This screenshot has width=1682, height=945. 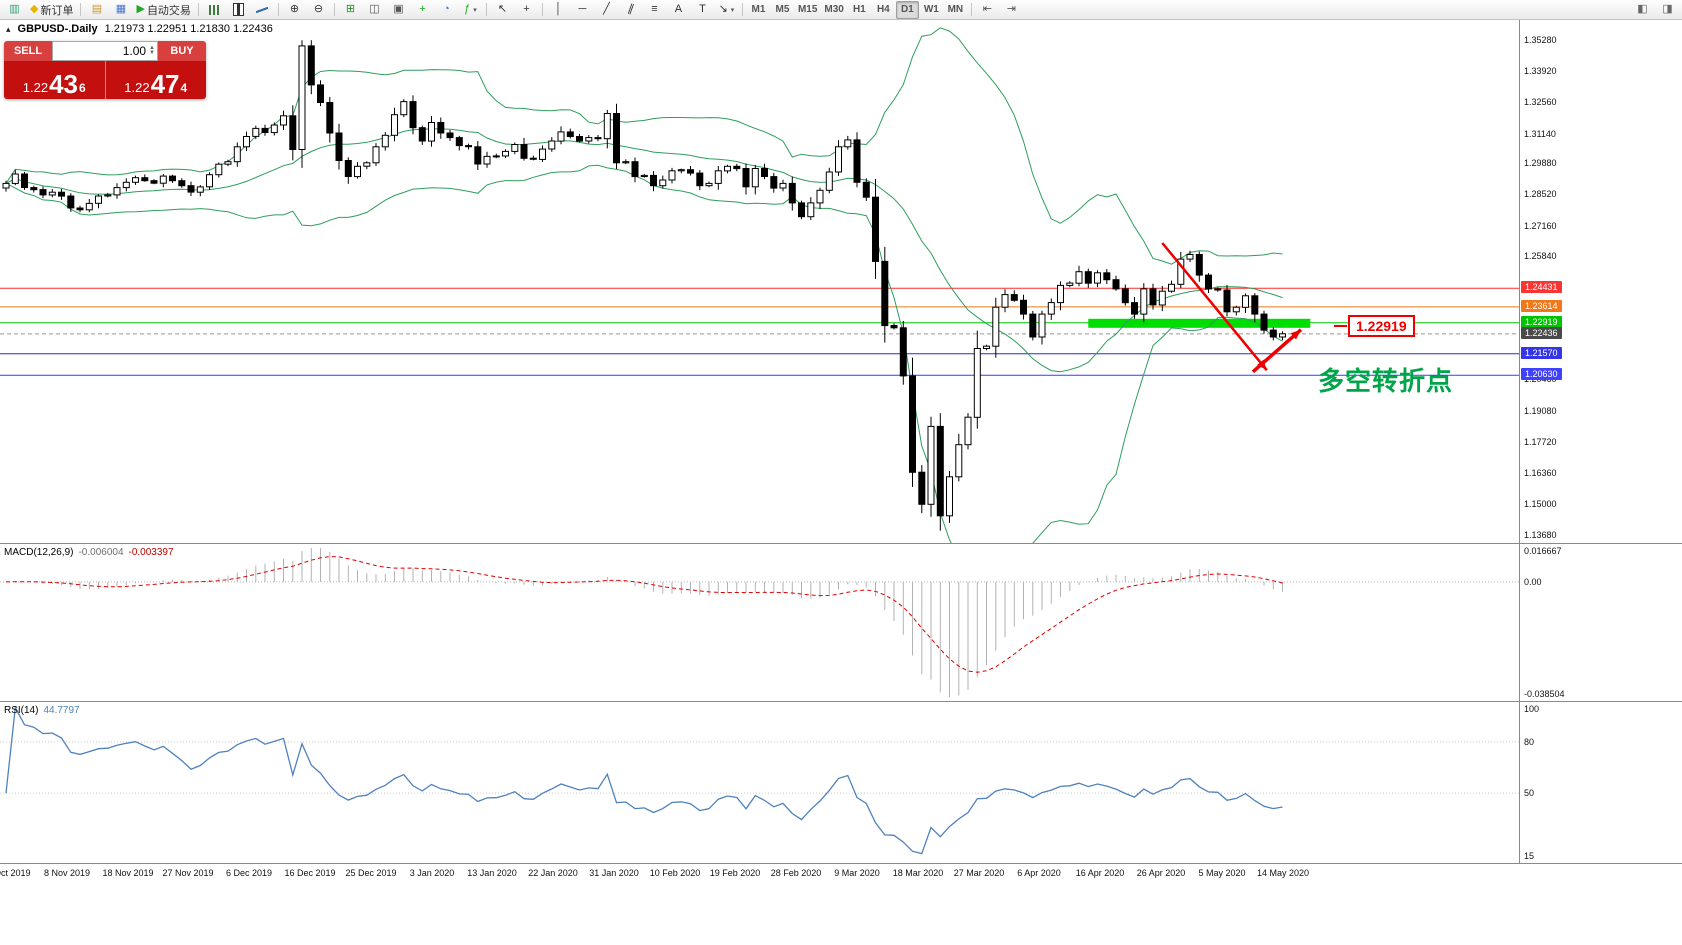 I want to click on timeframe-m30: M30, so click(x=833, y=10).